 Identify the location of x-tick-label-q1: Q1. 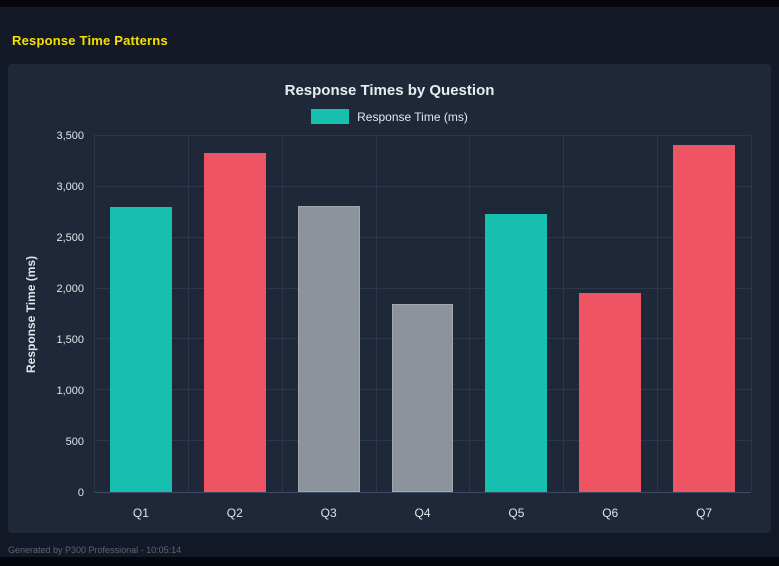
(140, 513).